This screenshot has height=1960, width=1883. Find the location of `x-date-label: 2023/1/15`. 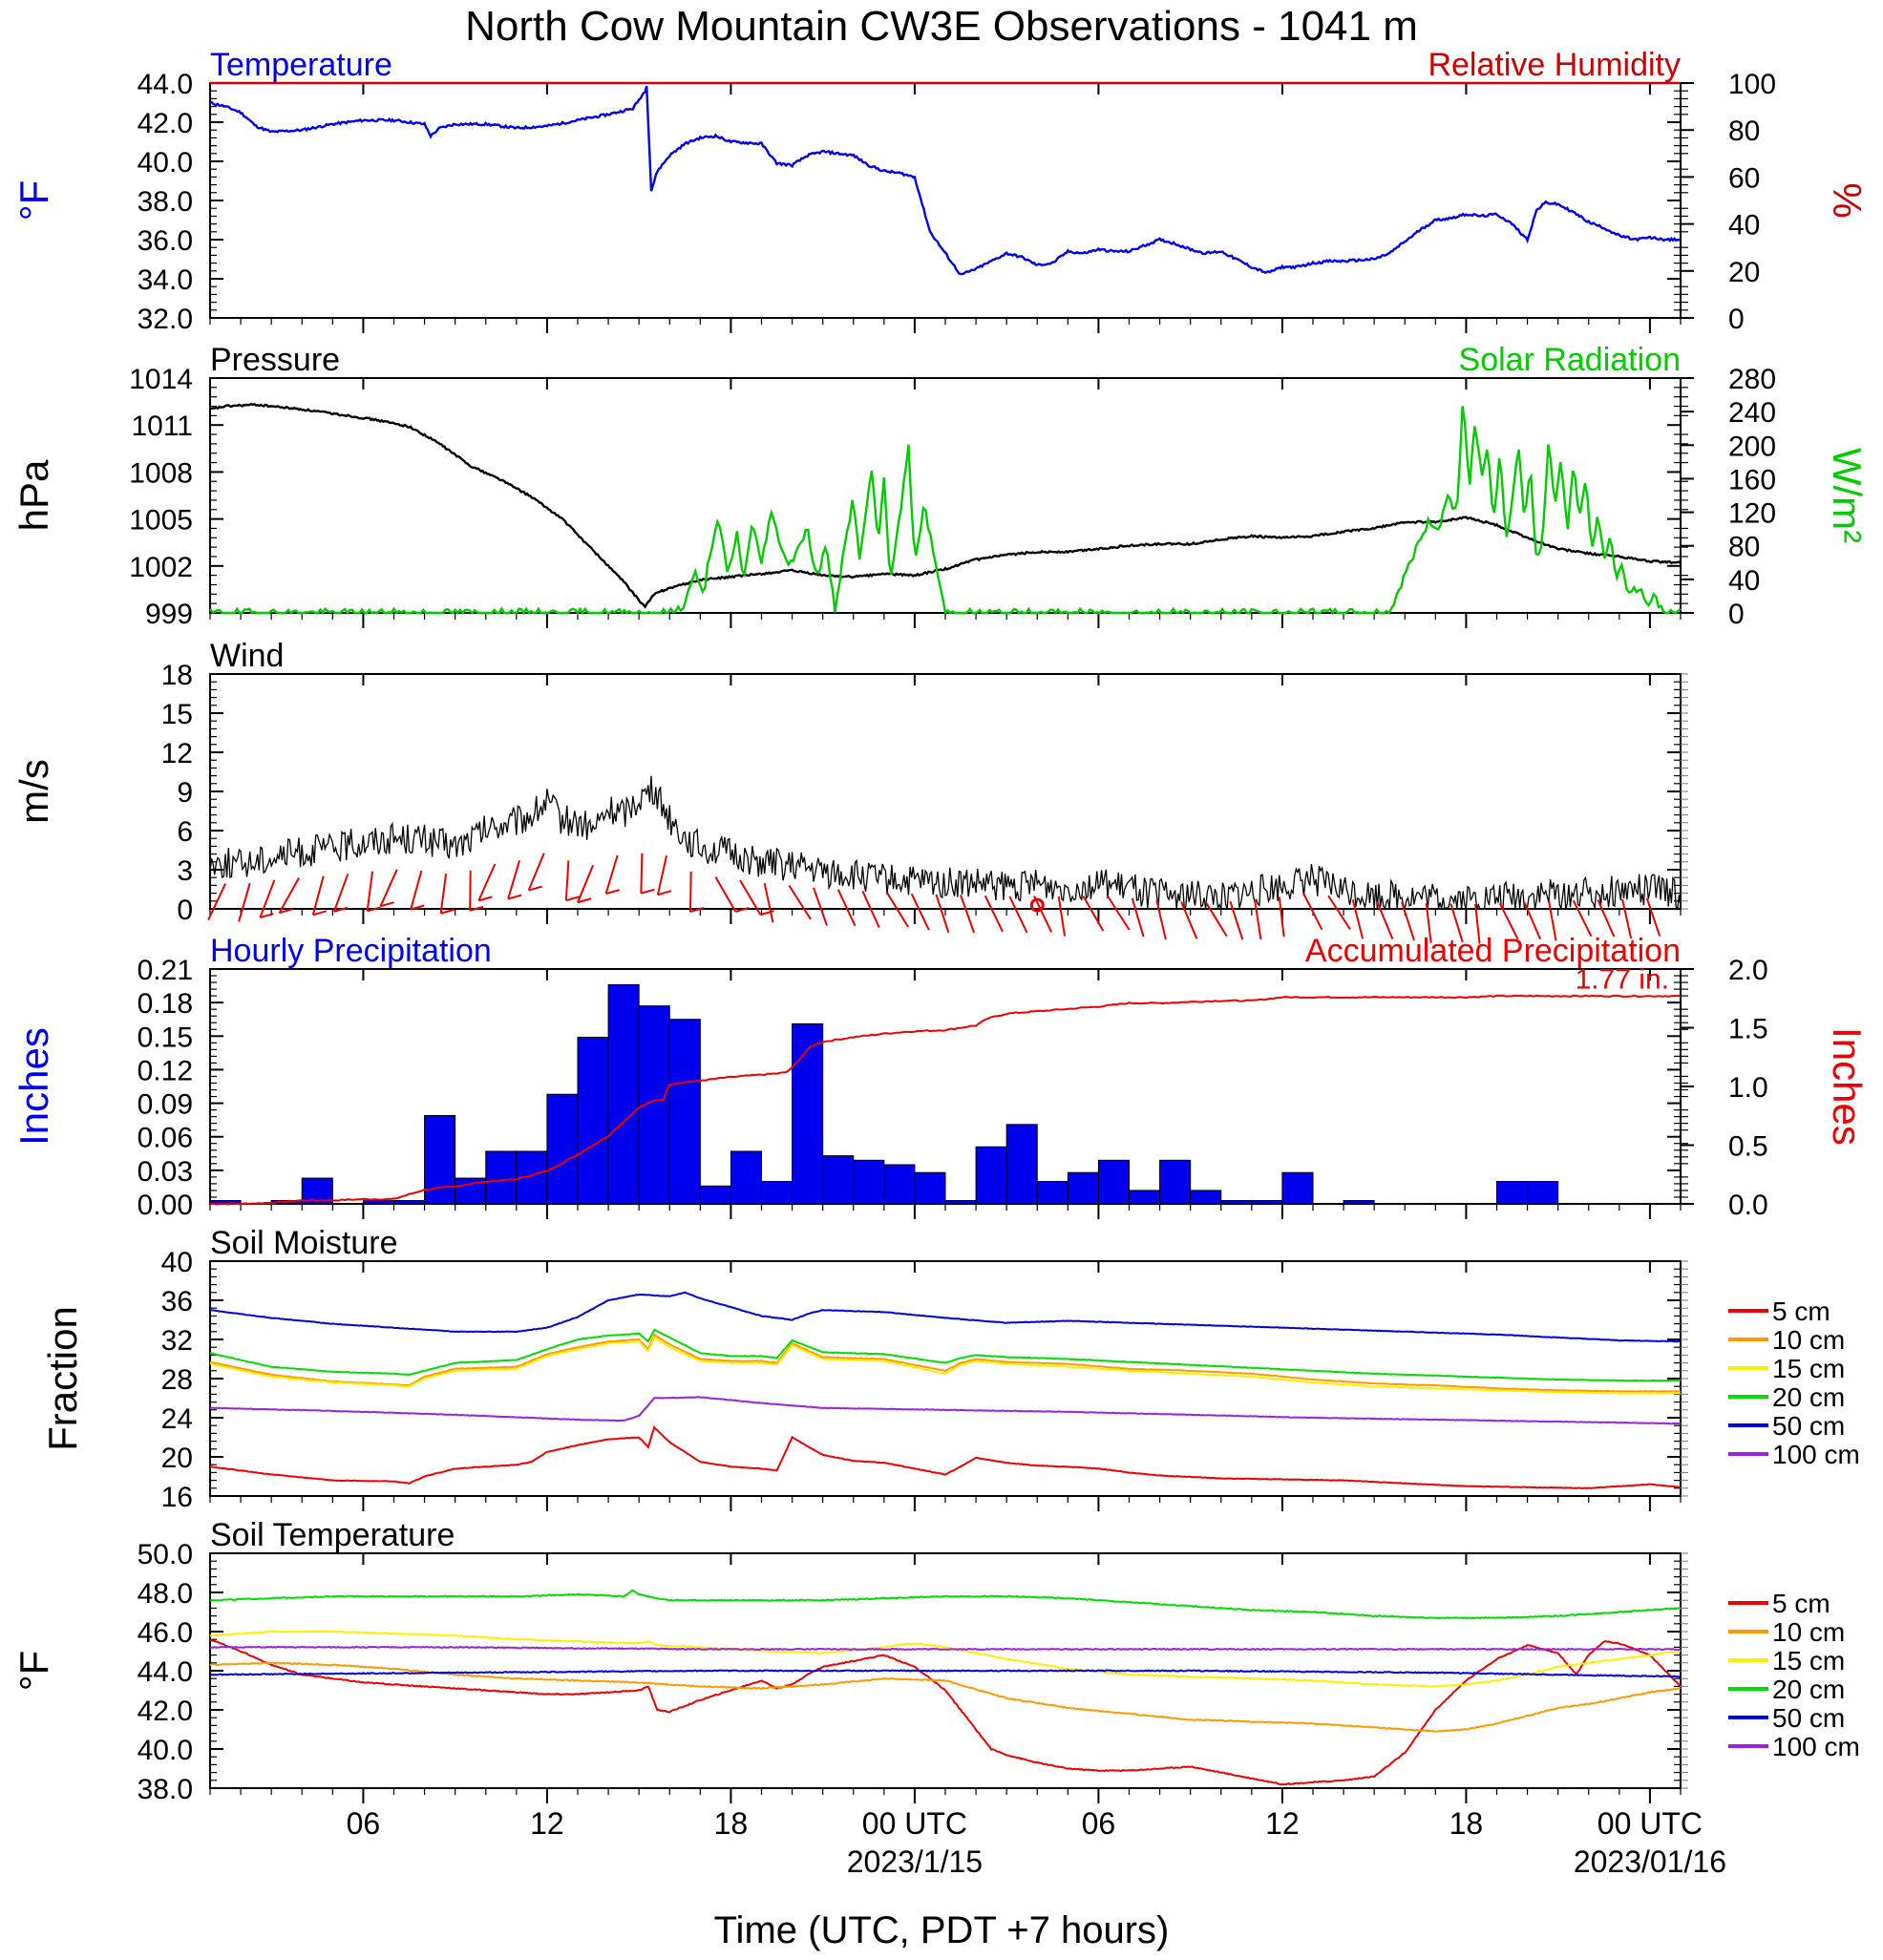

x-date-label: 2023/1/15 is located at coordinates (915, 1861).